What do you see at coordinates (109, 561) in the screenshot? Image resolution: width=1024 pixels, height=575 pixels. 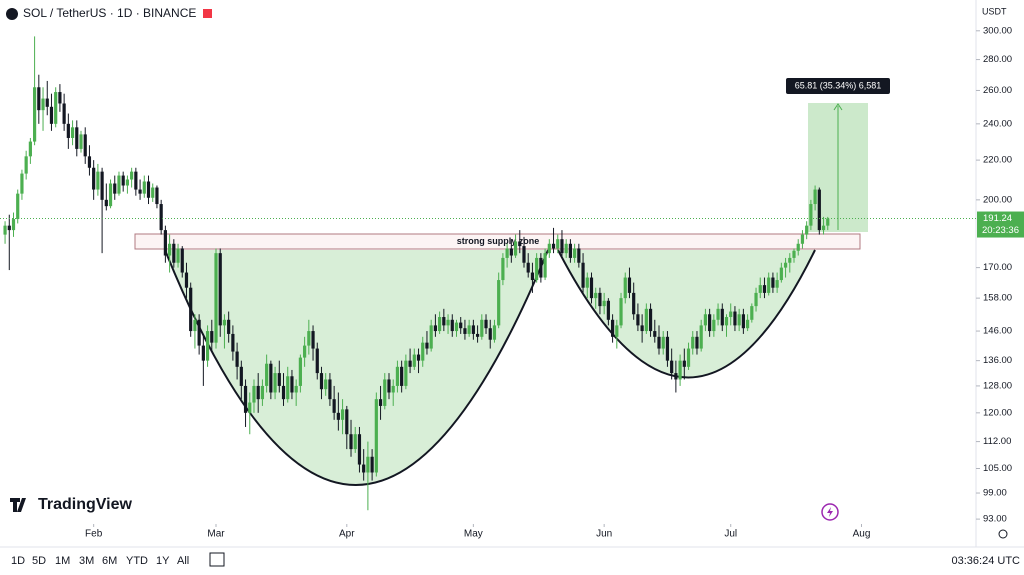 I see `range-button: 6M` at bounding box center [109, 561].